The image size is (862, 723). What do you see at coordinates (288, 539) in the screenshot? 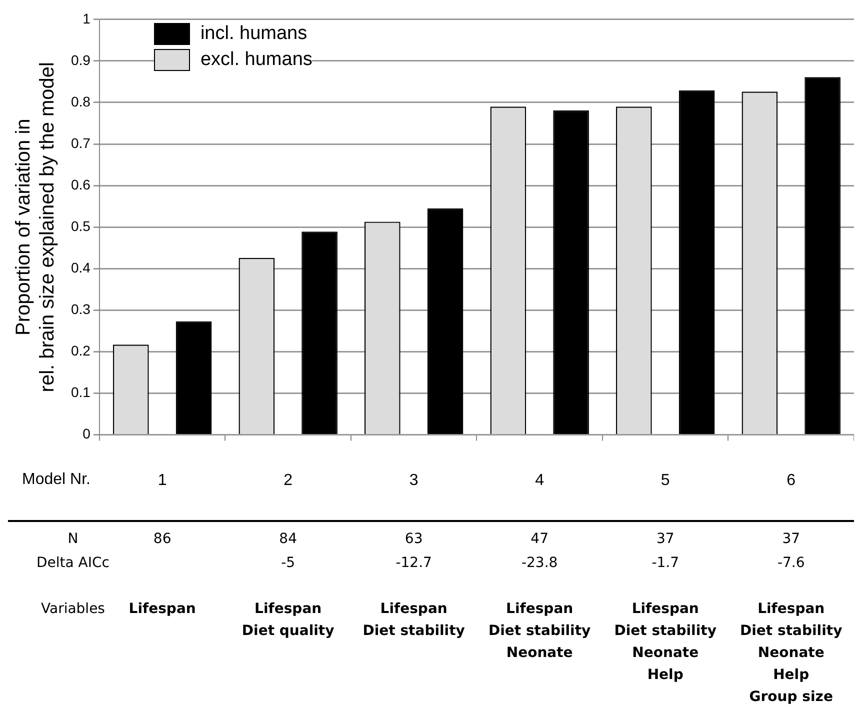
I see `text: 84` at bounding box center [288, 539].